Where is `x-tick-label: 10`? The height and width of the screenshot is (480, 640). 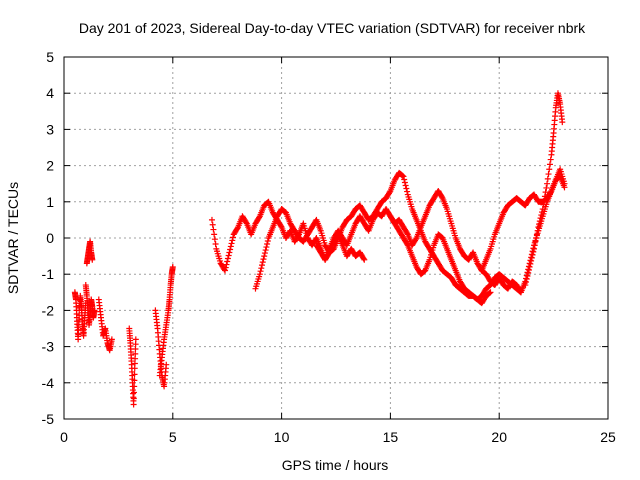
x-tick-label: 10 is located at coordinates (282, 437).